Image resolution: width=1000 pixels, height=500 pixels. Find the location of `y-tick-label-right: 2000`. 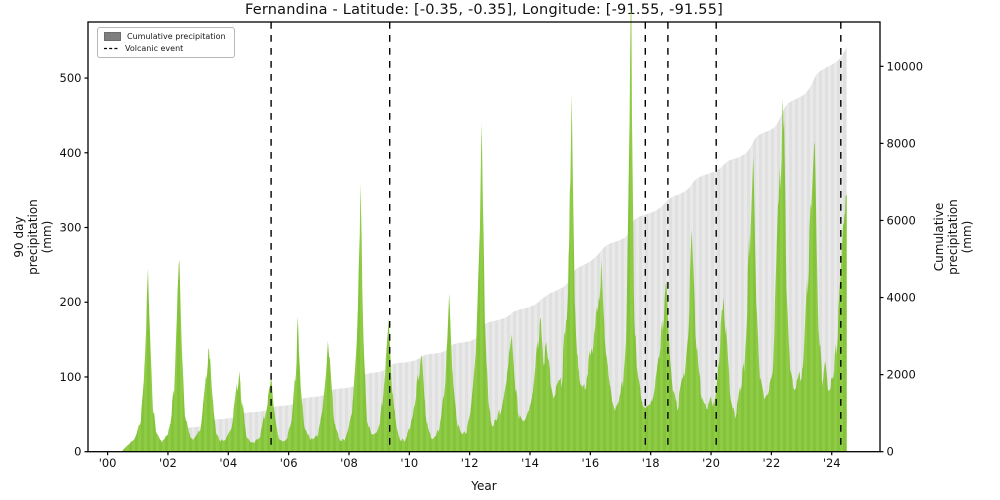

y-tick-label-right: 2000 is located at coordinates (901, 375).